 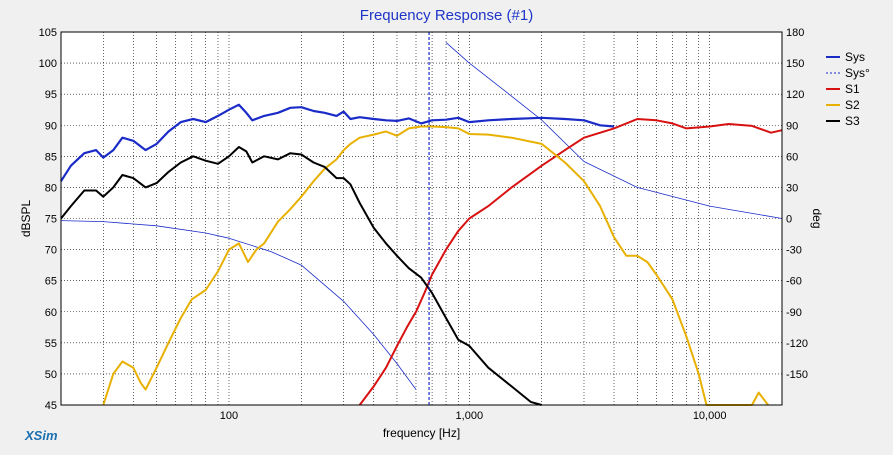 What do you see at coordinates (794, 282) in the screenshot?
I see `y2-tick-label: -60` at bounding box center [794, 282].